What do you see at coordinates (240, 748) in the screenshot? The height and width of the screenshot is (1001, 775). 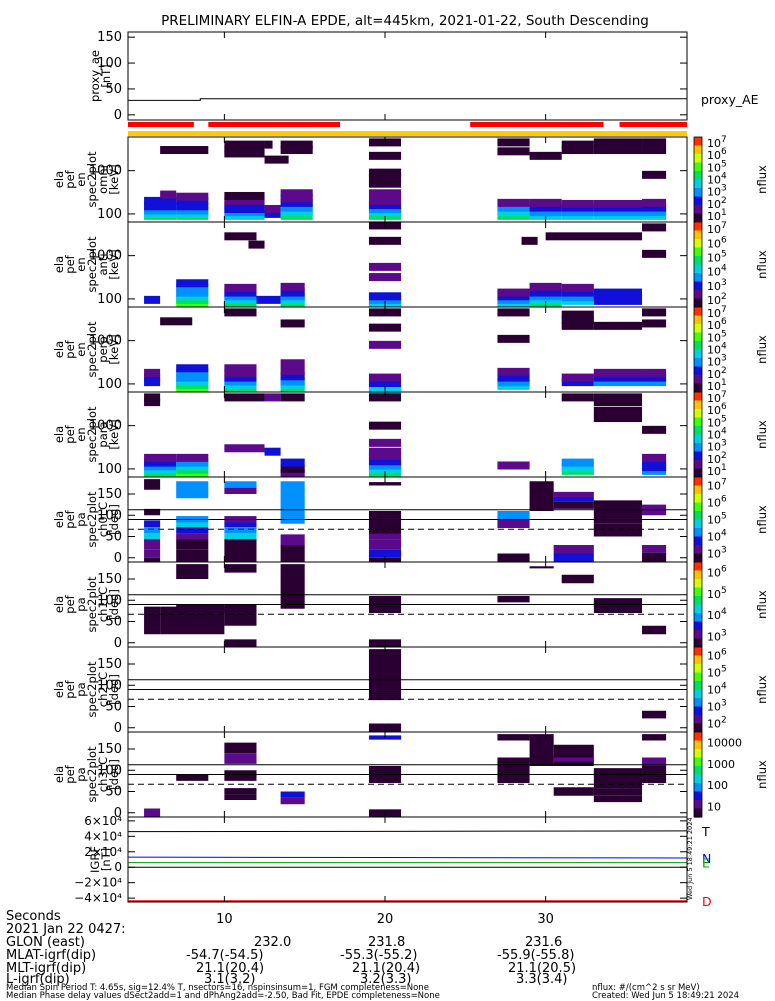 I see `spec2plot_ch3LC-cell` at bounding box center [240, 748].